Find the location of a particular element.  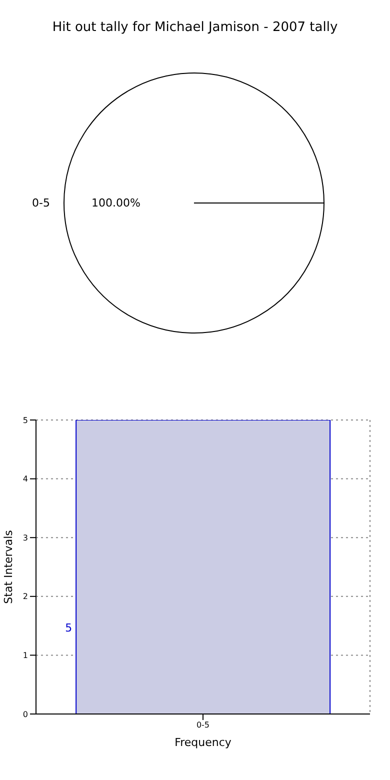

y-tick-label: 2 is located at coordinates (25, 597).